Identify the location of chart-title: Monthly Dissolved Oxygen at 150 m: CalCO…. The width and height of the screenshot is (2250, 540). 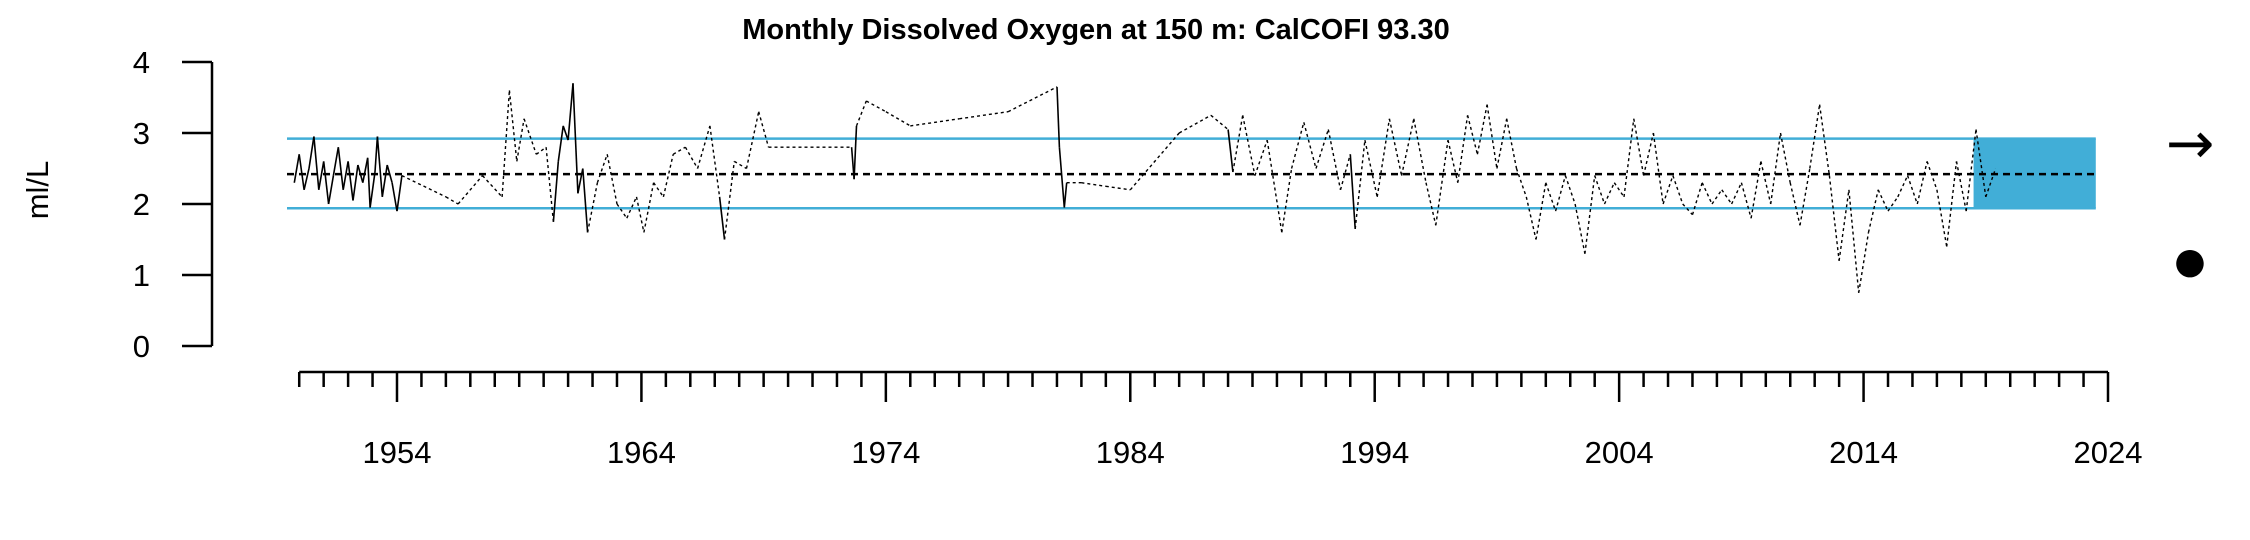
(1096, 30).